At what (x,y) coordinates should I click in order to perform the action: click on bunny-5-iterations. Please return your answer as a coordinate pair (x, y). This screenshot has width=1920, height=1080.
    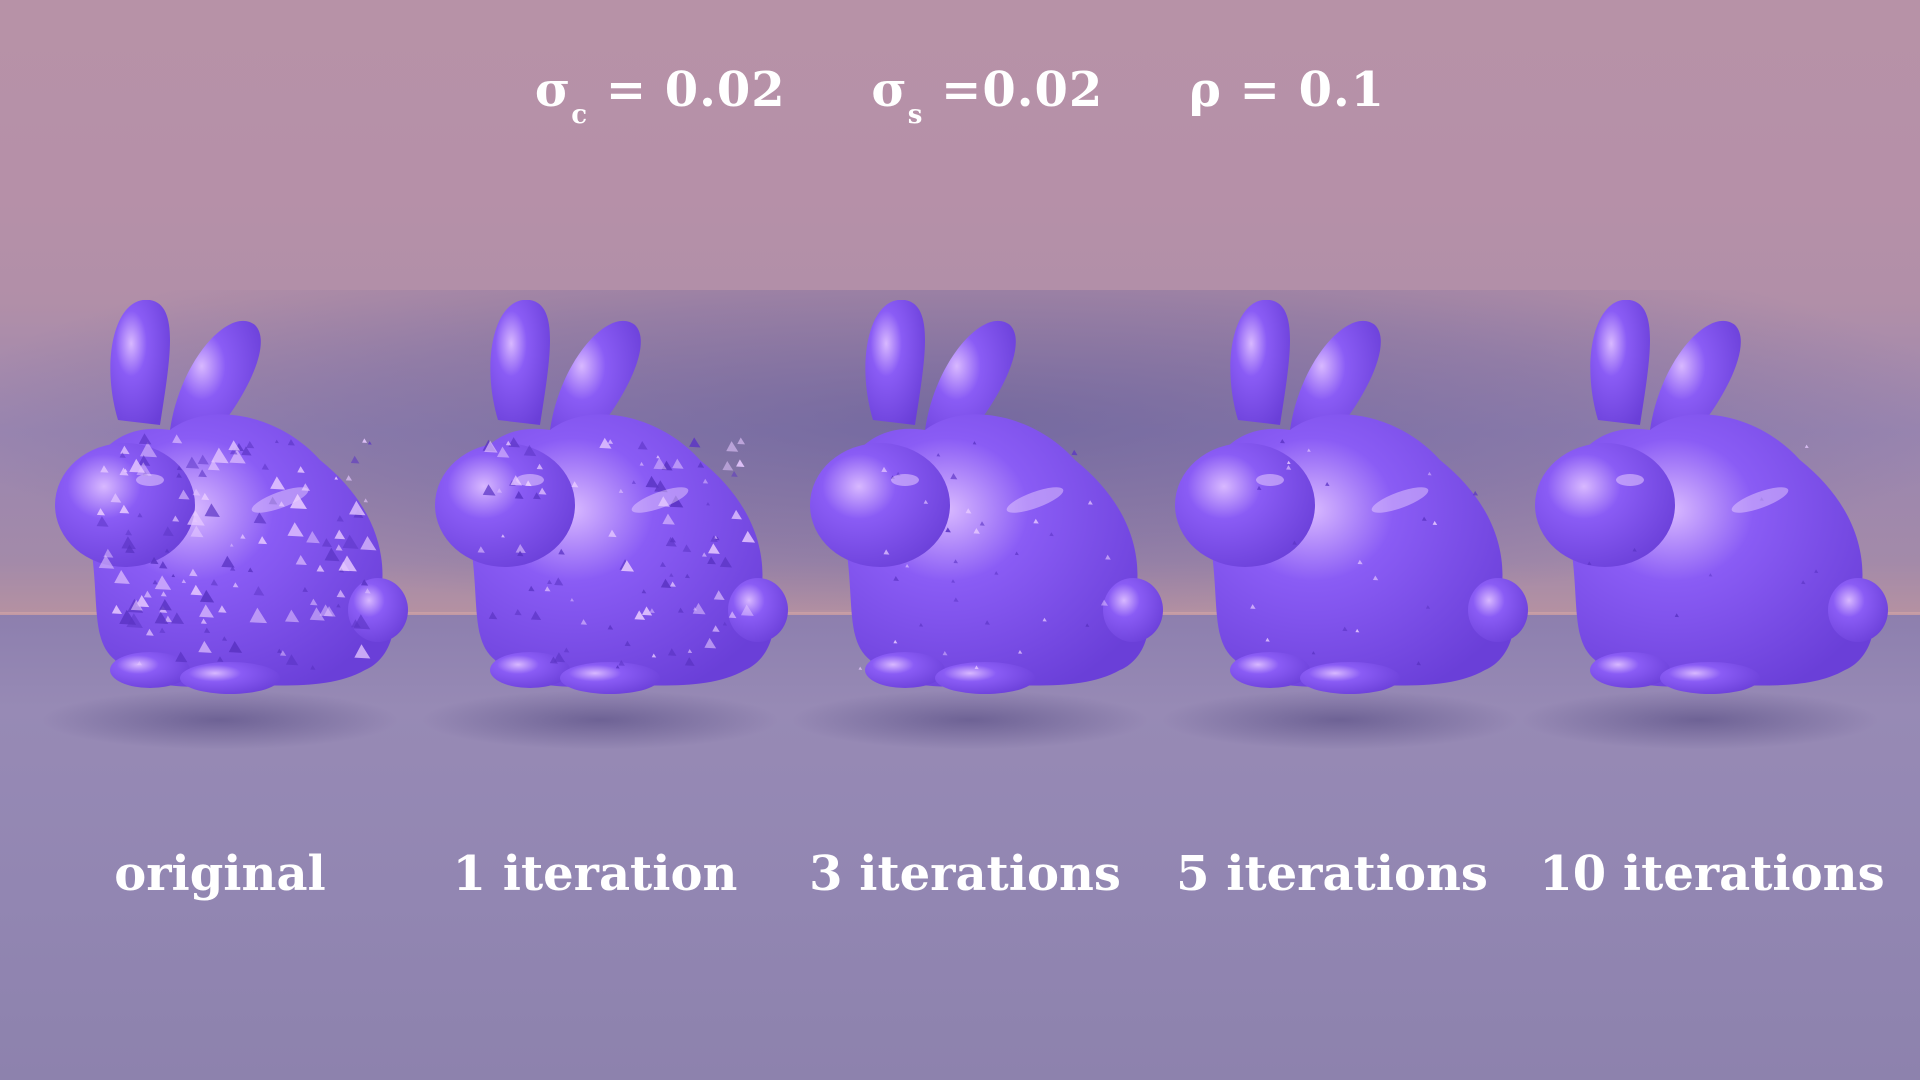
    Looking at the image, I should click on (1351, 497).